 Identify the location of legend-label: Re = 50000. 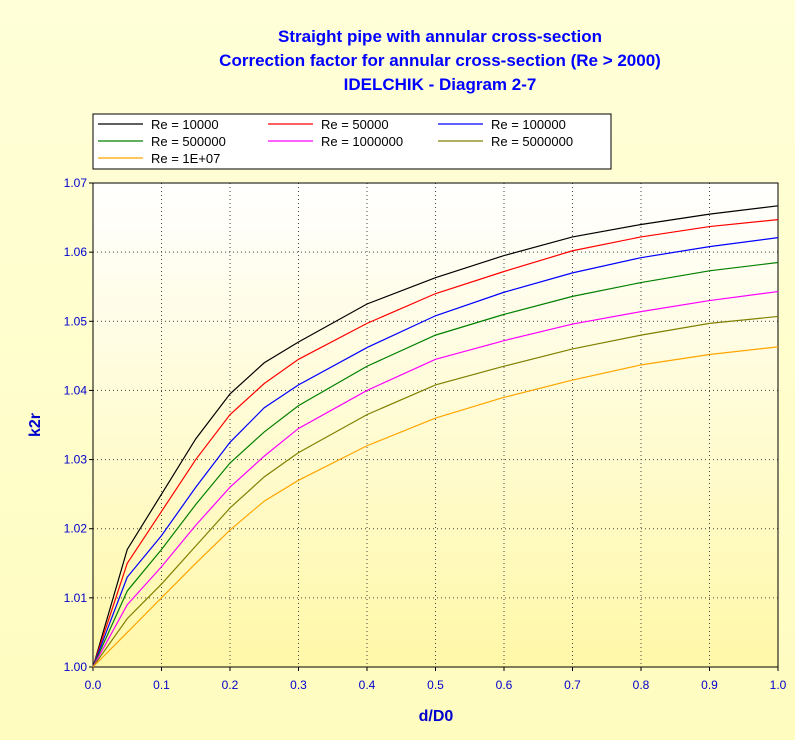
(355, 124).